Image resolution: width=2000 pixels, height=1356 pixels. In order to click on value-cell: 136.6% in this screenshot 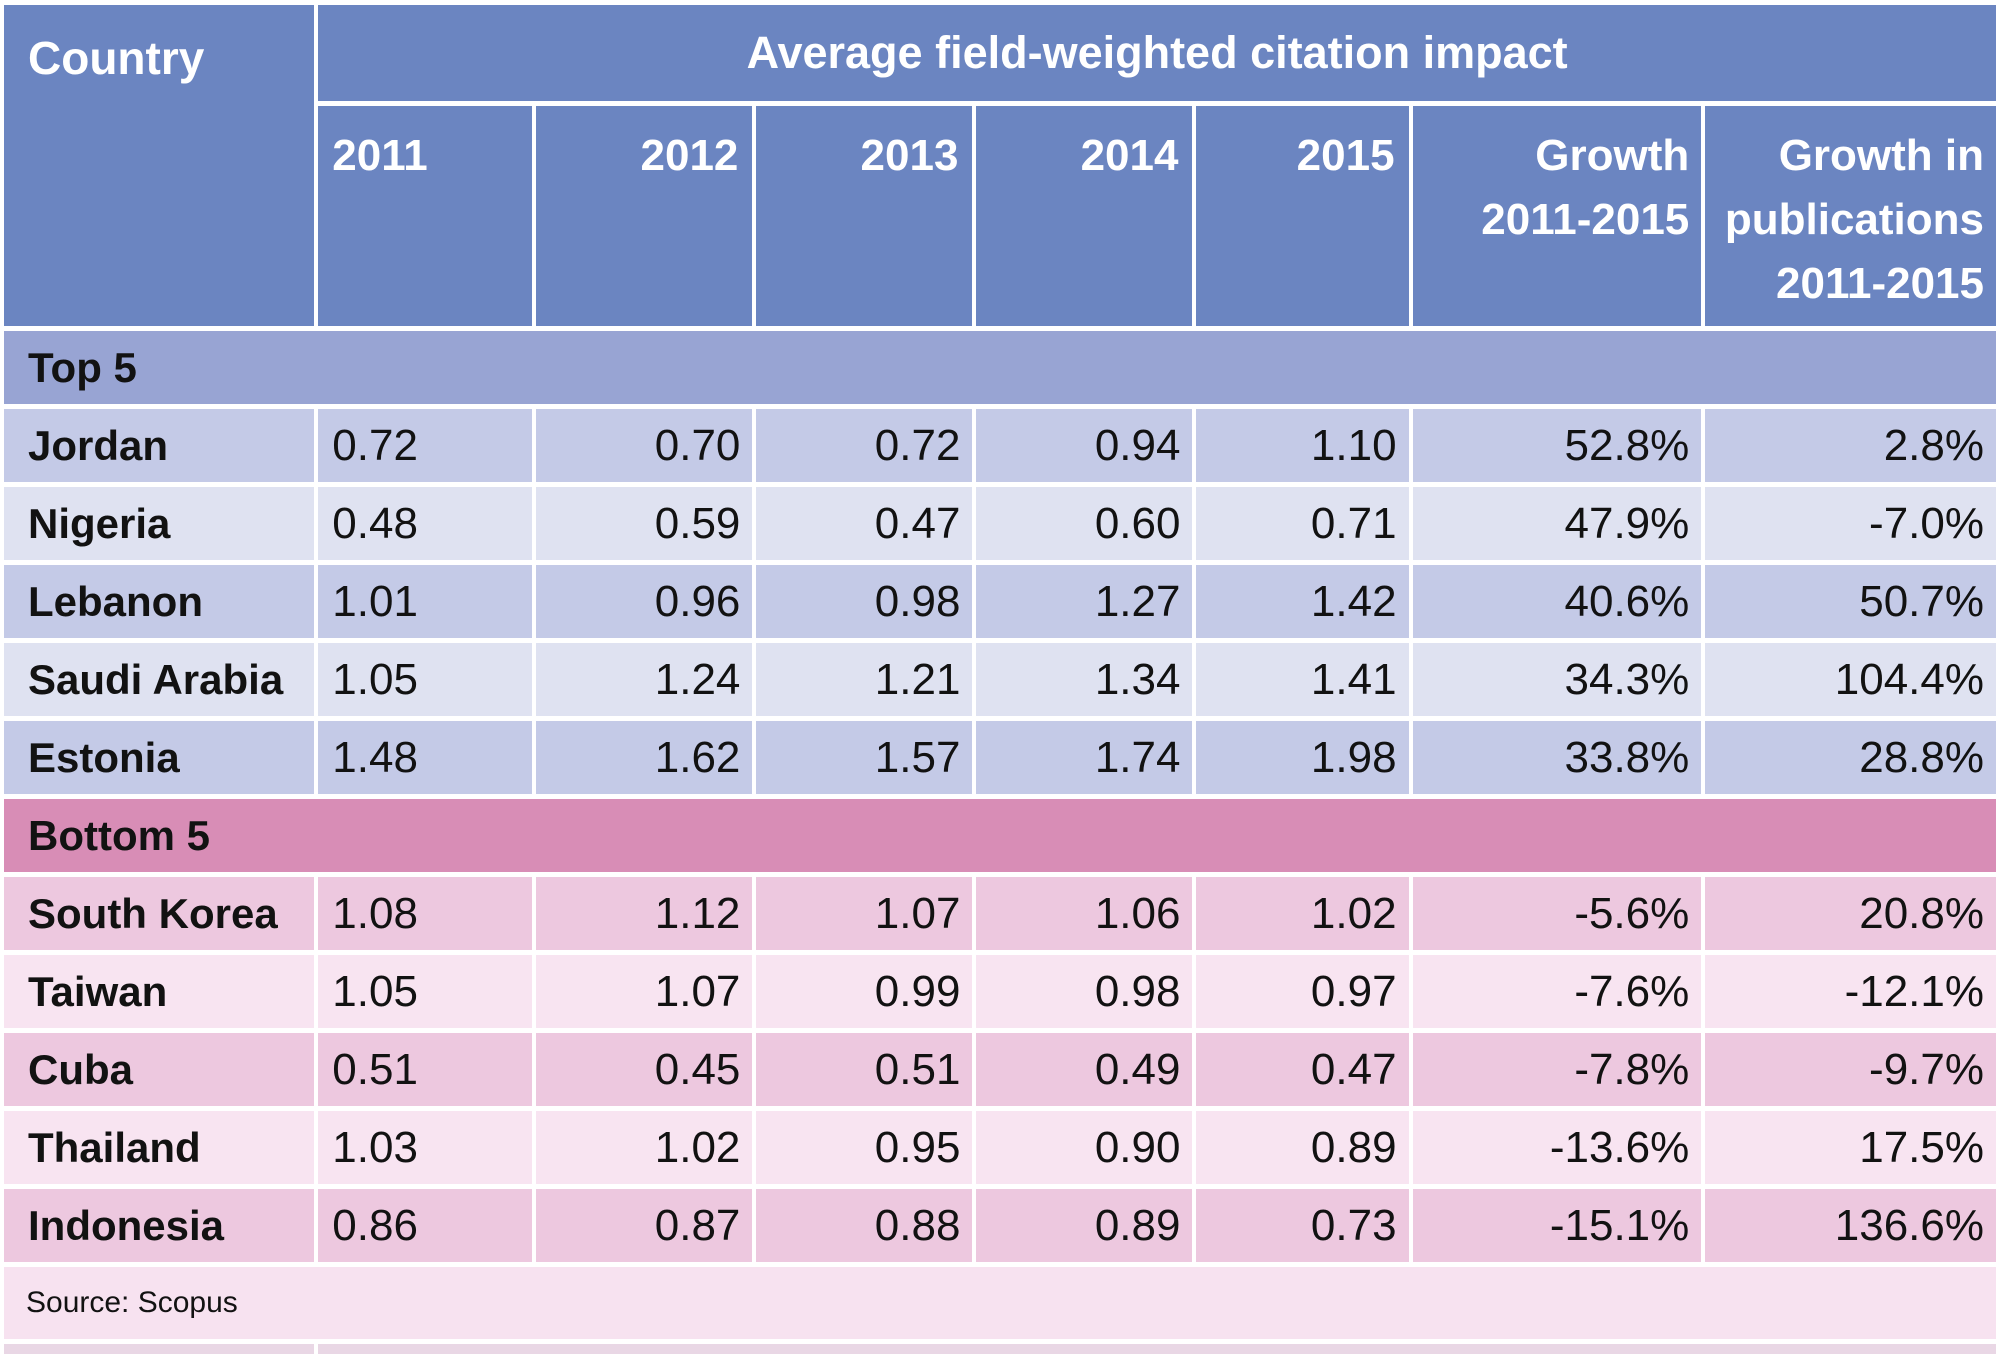, I will do `click(1850, 1225)`.